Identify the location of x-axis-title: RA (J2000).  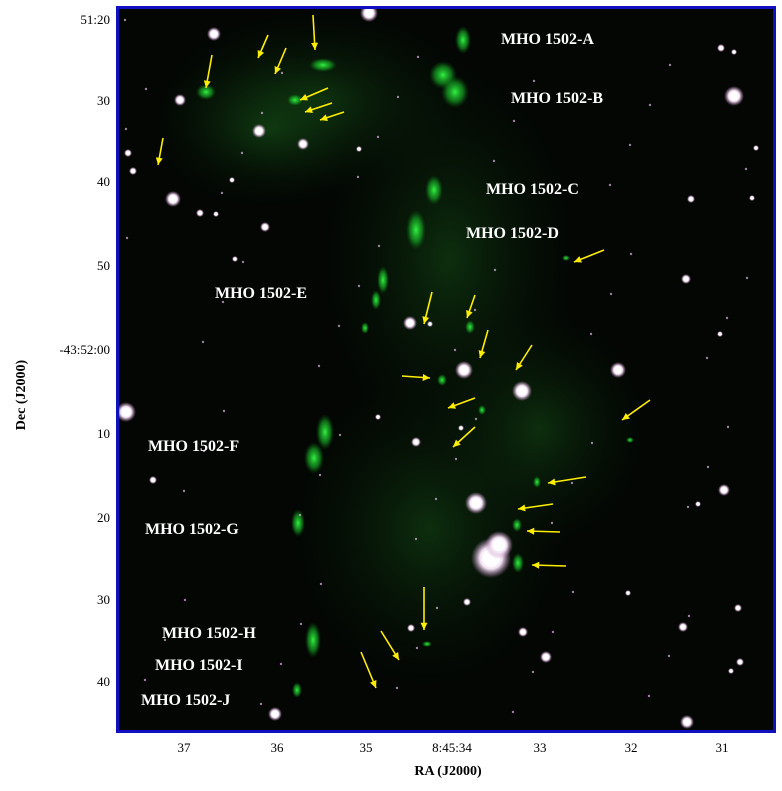
(448, 771).